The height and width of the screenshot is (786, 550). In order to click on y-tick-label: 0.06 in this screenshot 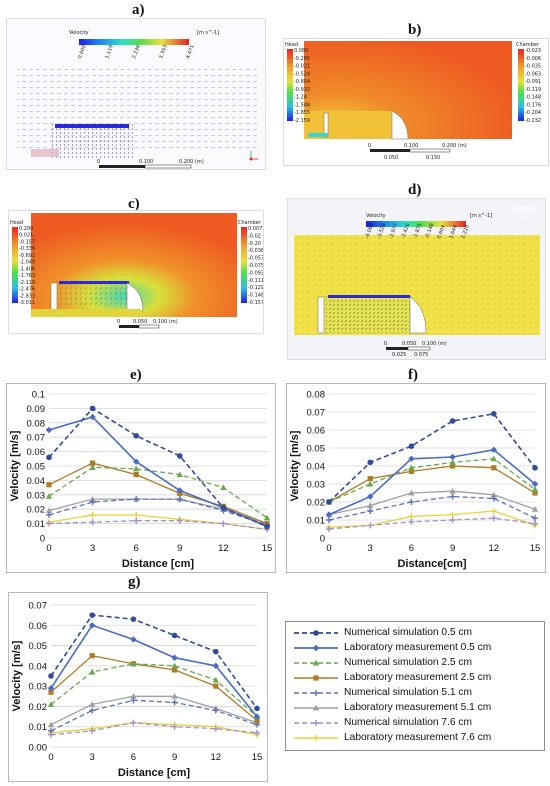, I will do `click(38, 626)`.